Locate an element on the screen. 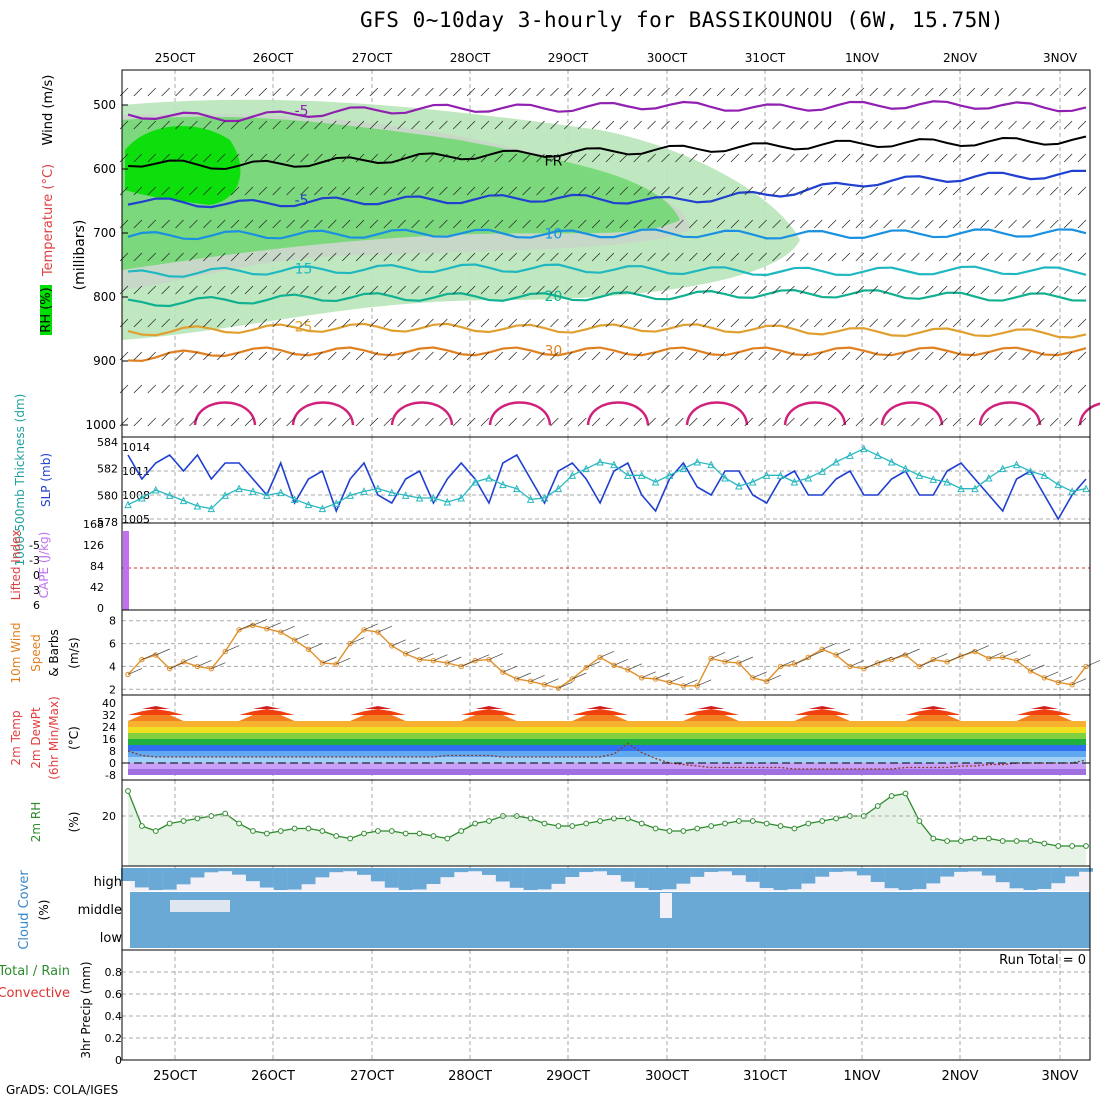 The height and width of the screenshot is (1100, 1100). dewpoint-line is located at coordinates (607, 756).